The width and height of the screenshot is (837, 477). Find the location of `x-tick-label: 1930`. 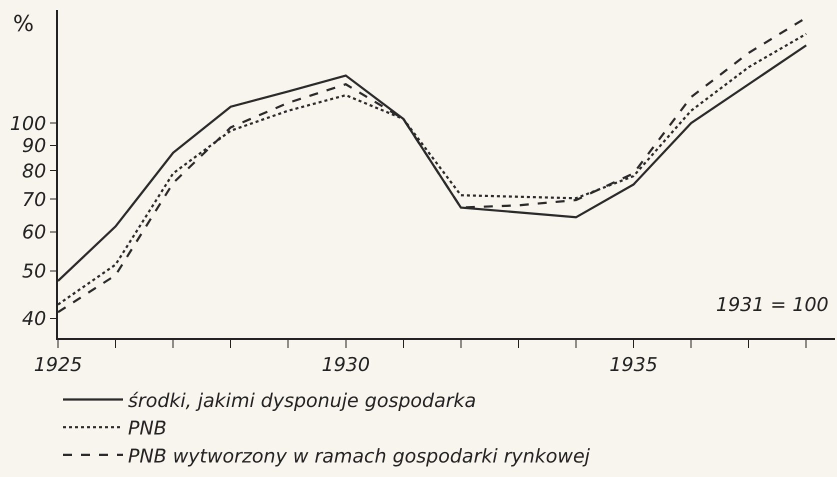

x-tick-label: 1930 is located at coordinates (346, 365).